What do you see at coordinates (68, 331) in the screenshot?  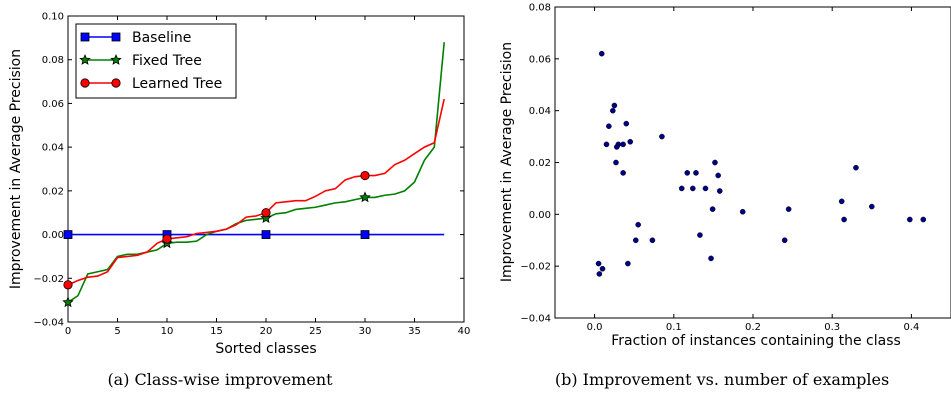 I see `x-tick-label: 0` at bounding box center [68, 331].